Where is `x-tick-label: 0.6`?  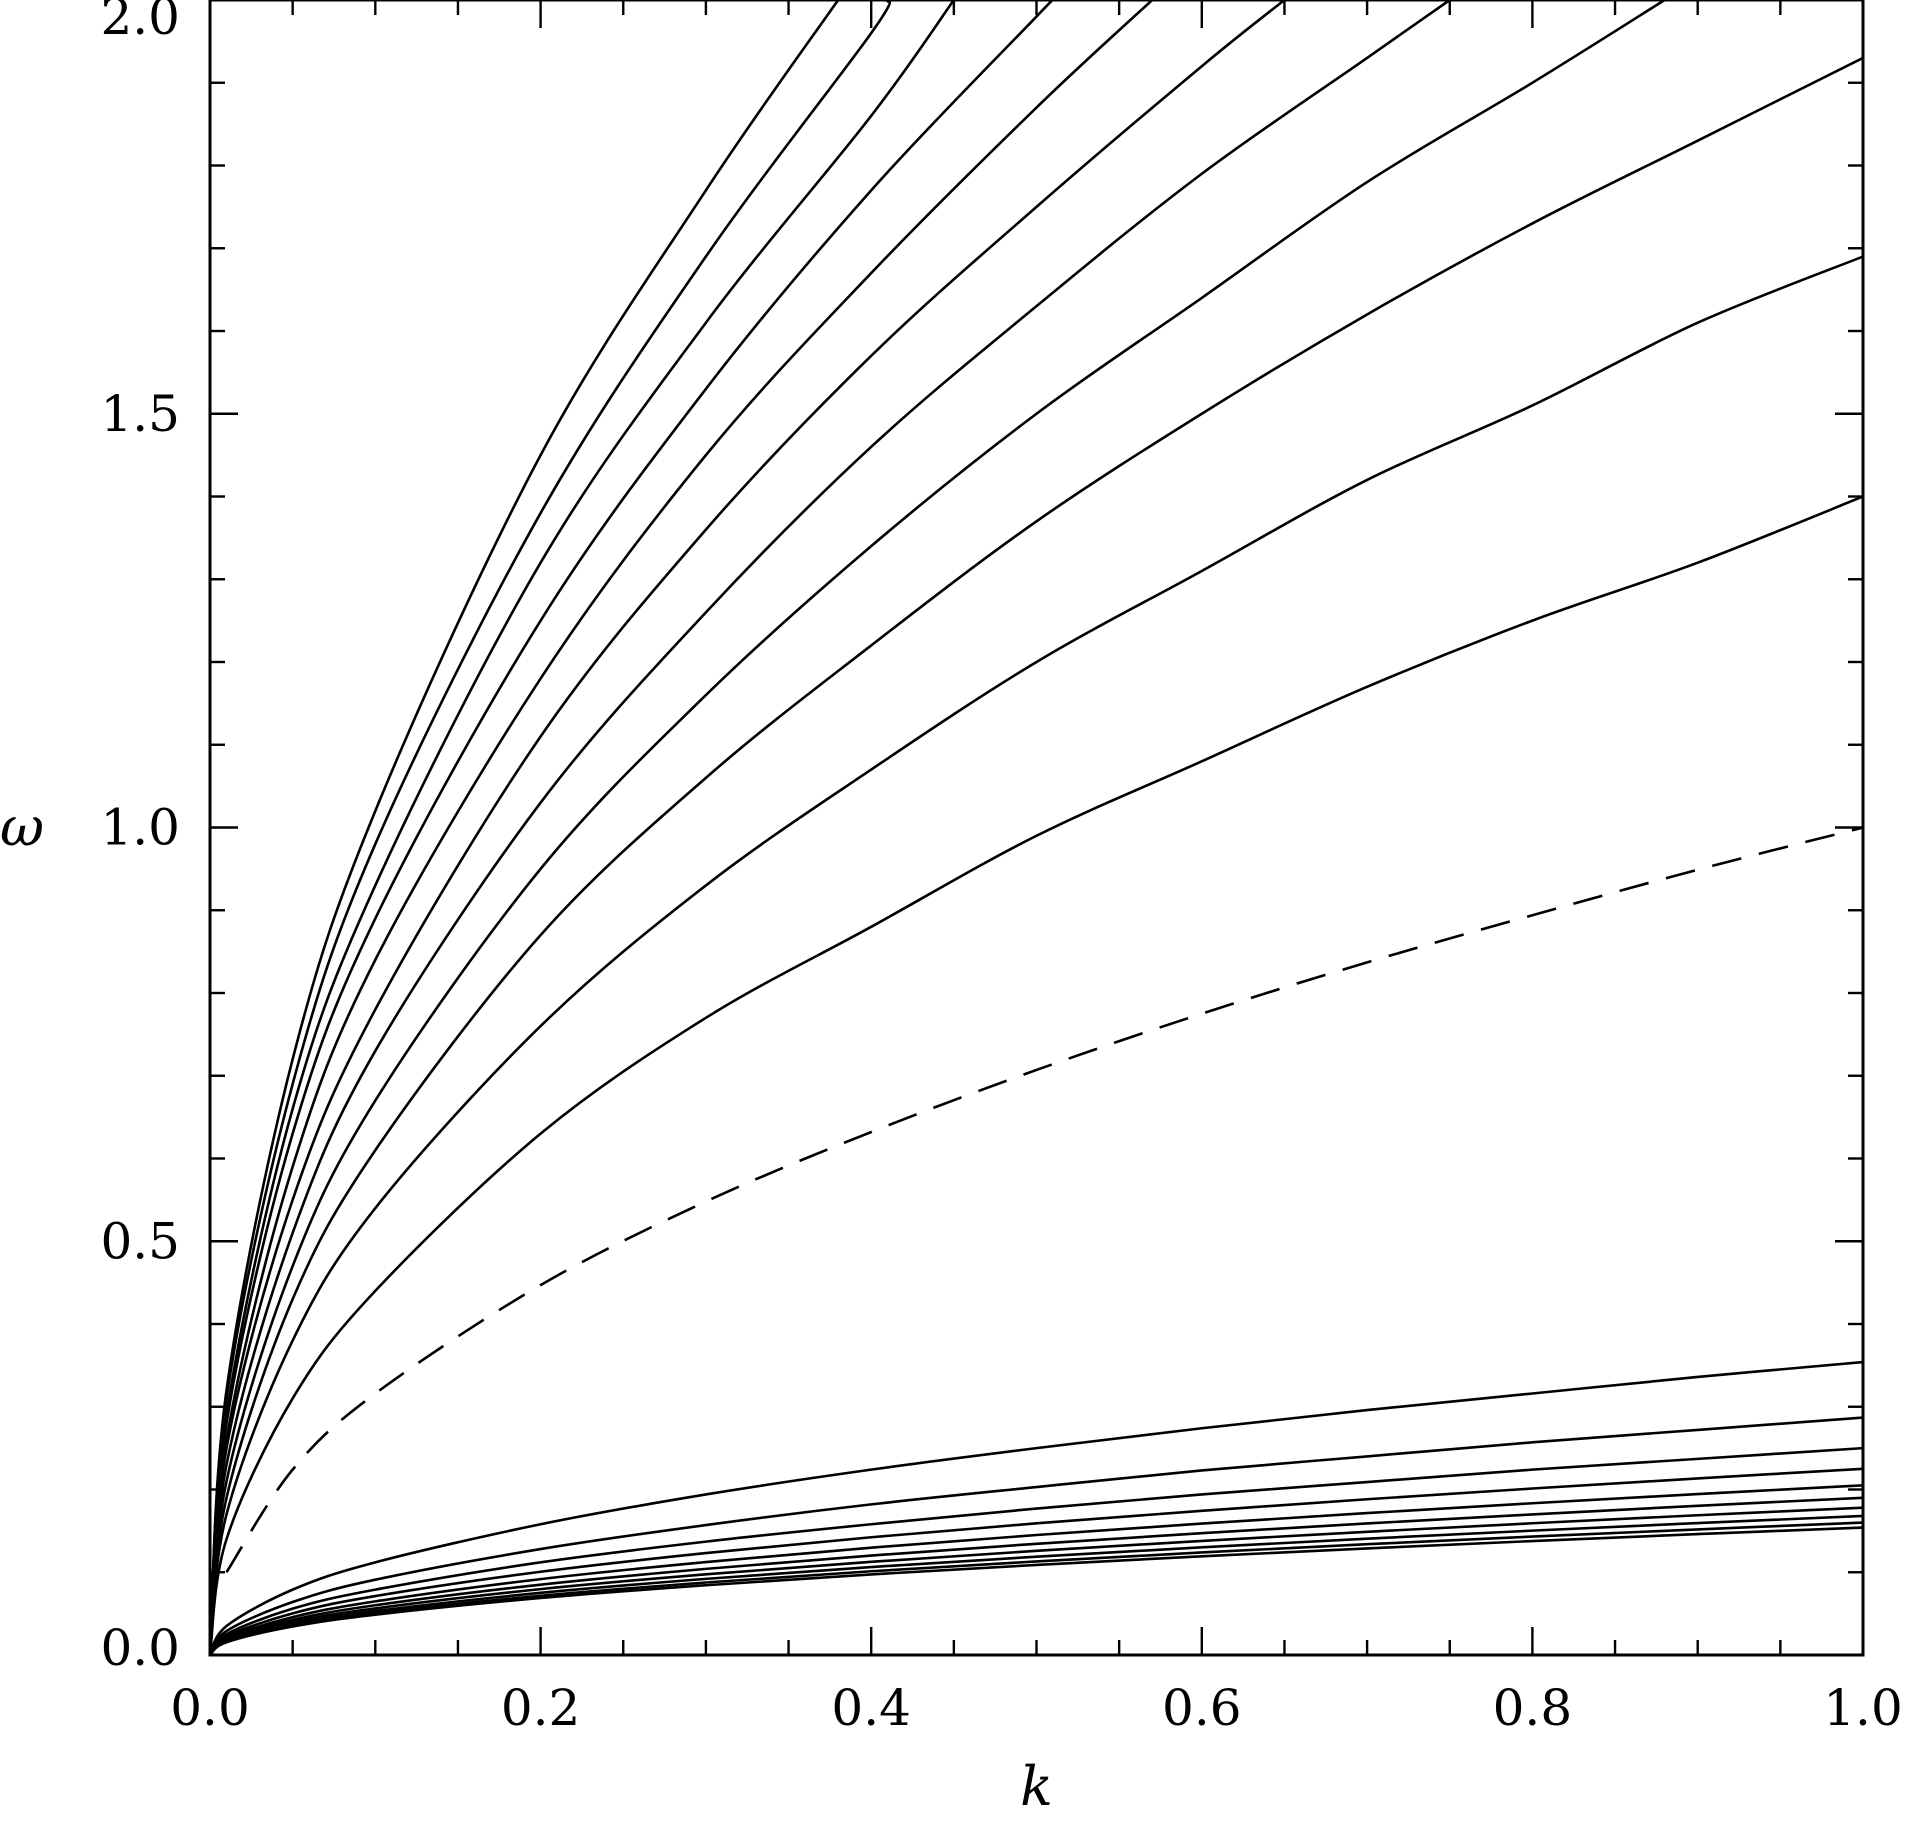
x-tick-label: 0.6 is located at coordinates (1202, 1708).